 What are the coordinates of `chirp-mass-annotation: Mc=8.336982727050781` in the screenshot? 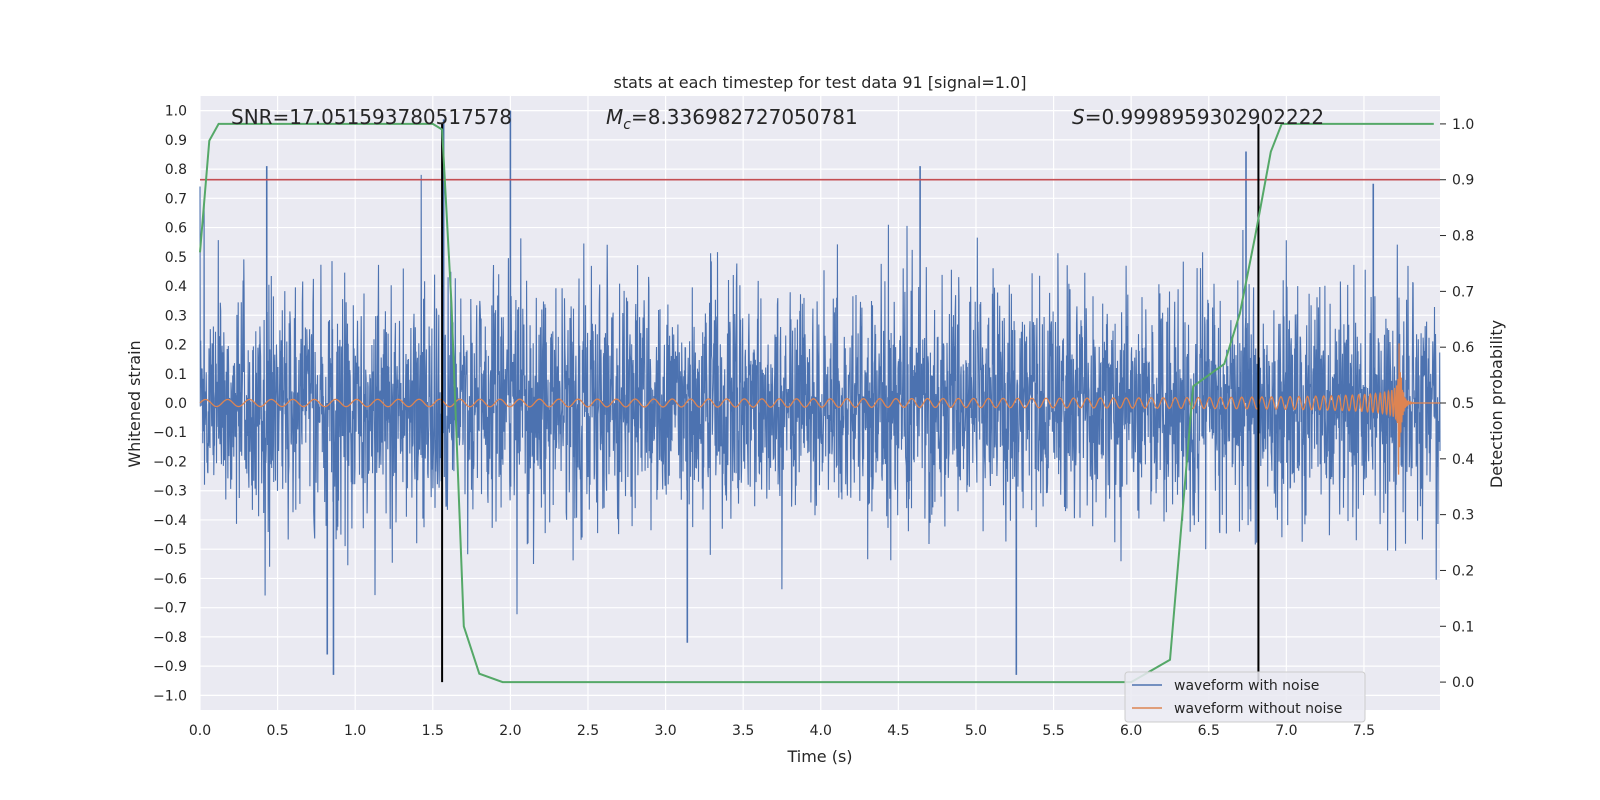 It's located at (732, 119).